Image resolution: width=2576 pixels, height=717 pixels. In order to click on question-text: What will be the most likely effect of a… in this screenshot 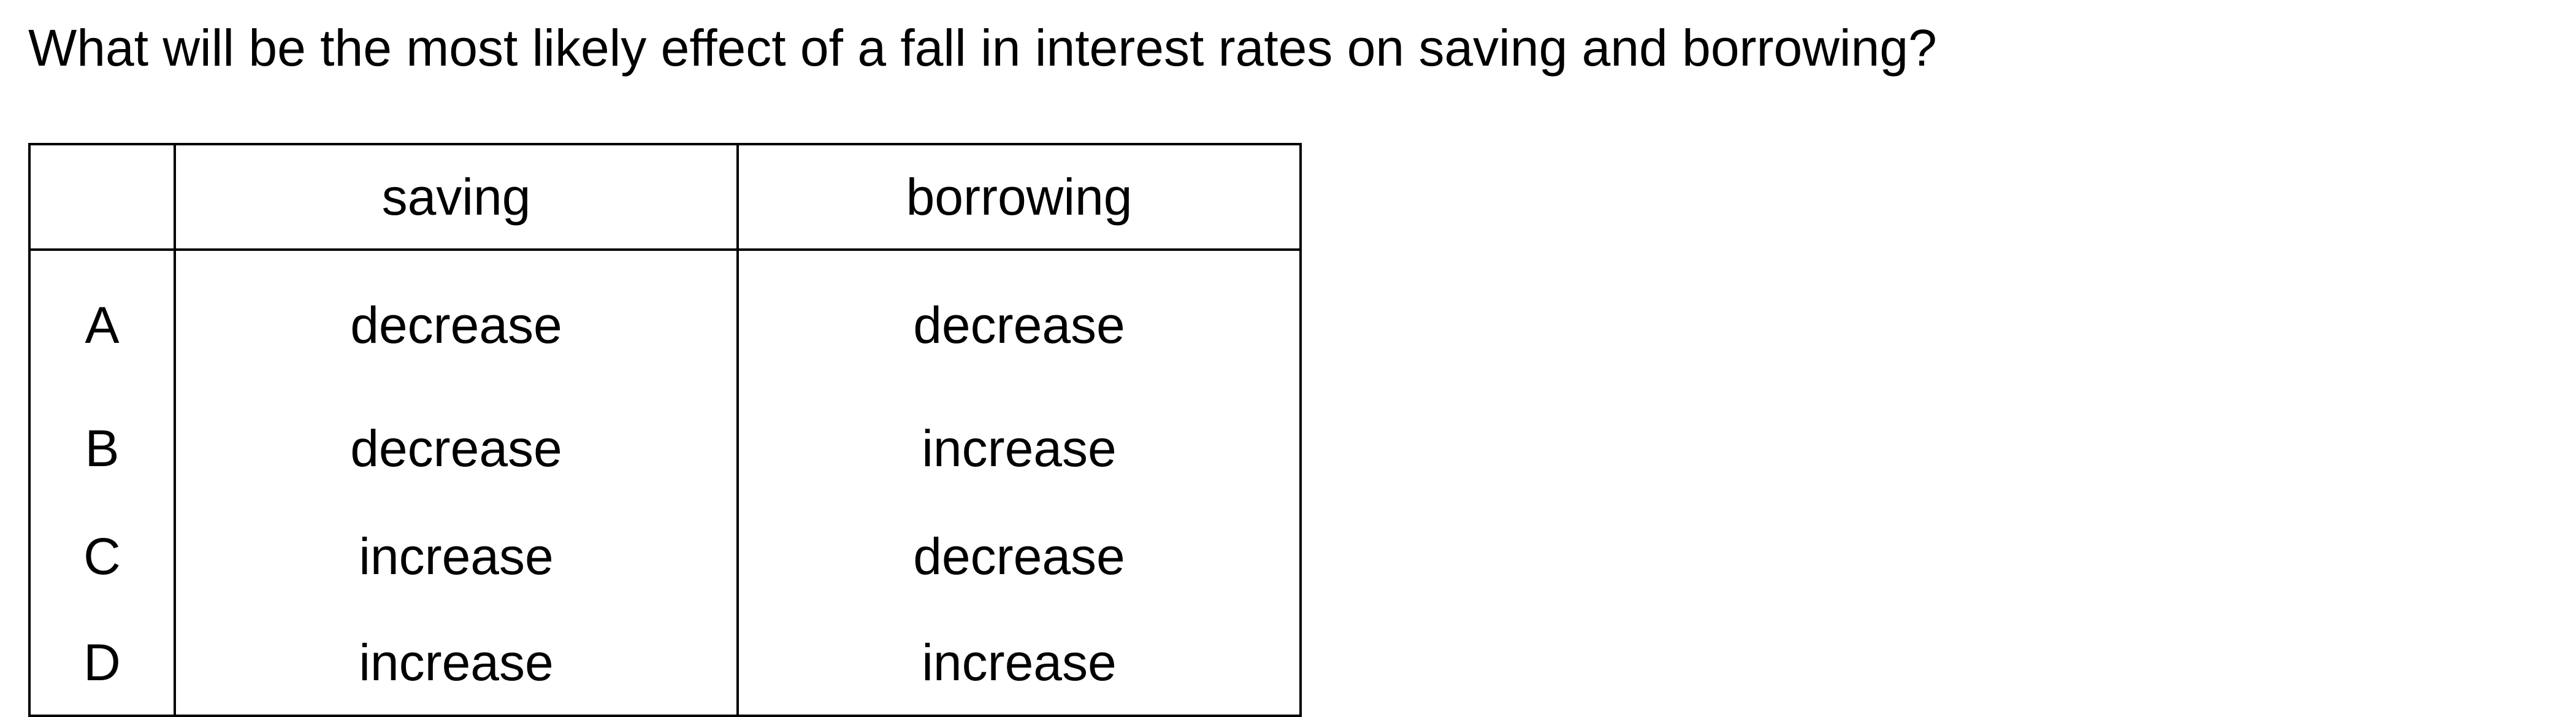, I will do `click(982, 48)`.